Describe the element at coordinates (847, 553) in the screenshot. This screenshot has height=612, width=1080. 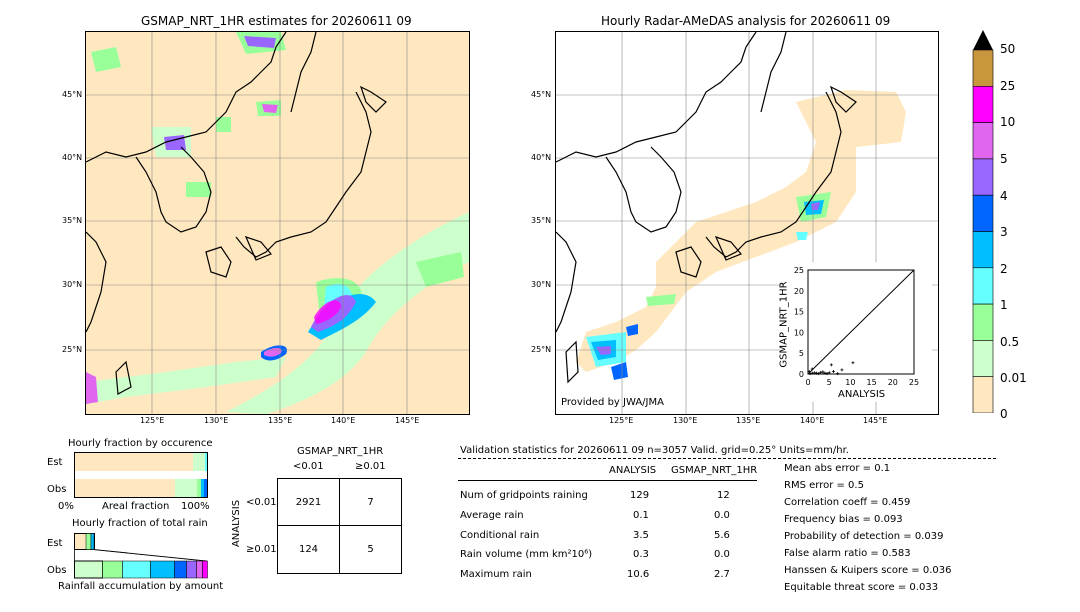
I see `validation-score: False alarm ratio = 0.583` at that location.